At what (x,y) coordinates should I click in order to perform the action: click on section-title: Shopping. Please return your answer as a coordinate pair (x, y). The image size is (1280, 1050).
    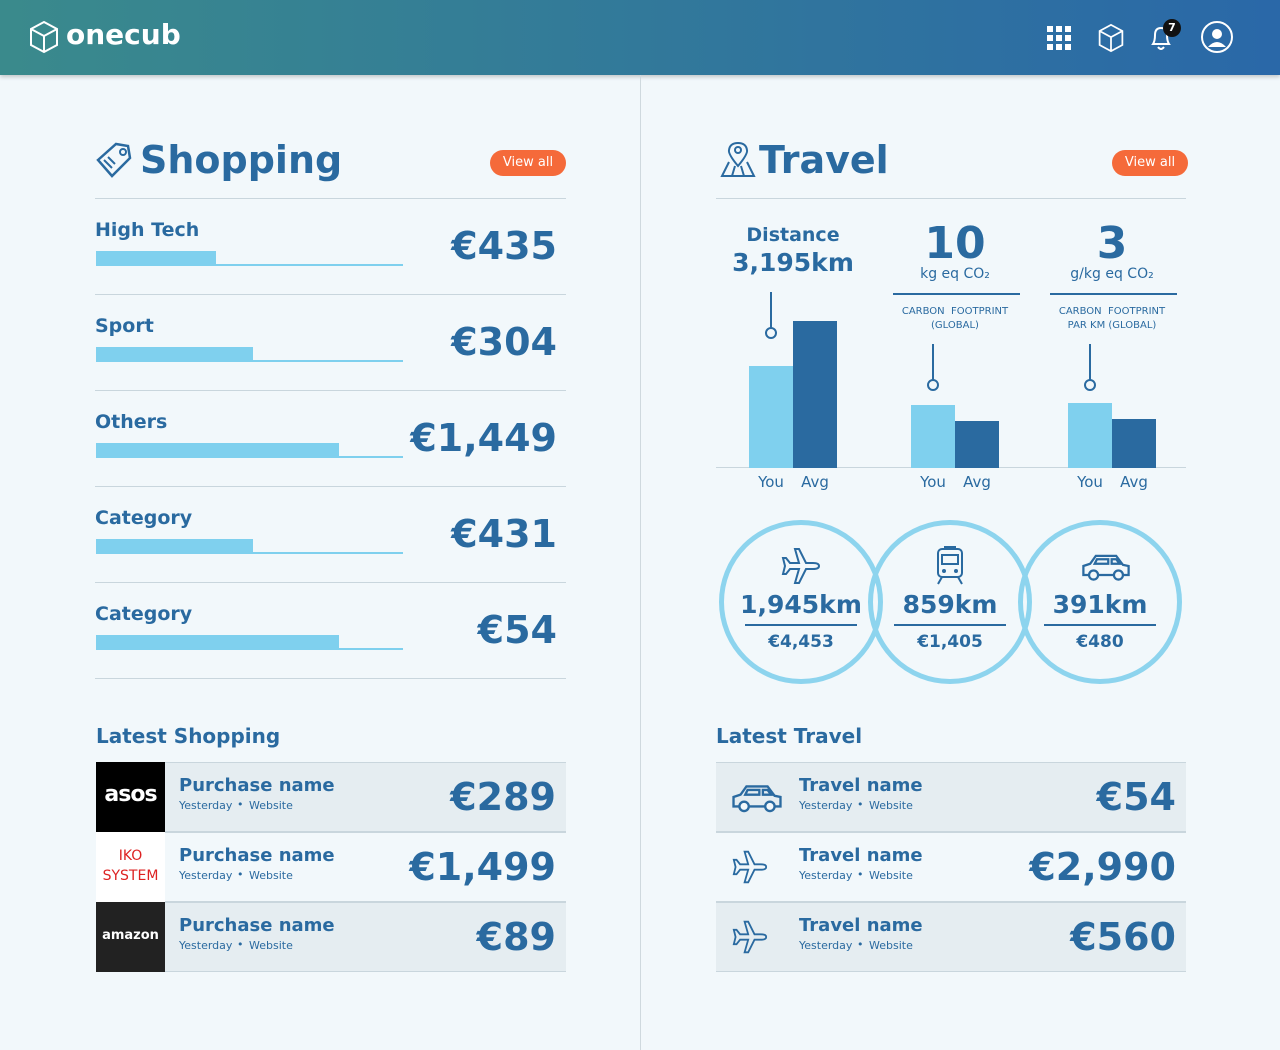
    Looking at the image, I should click on (241, 160).